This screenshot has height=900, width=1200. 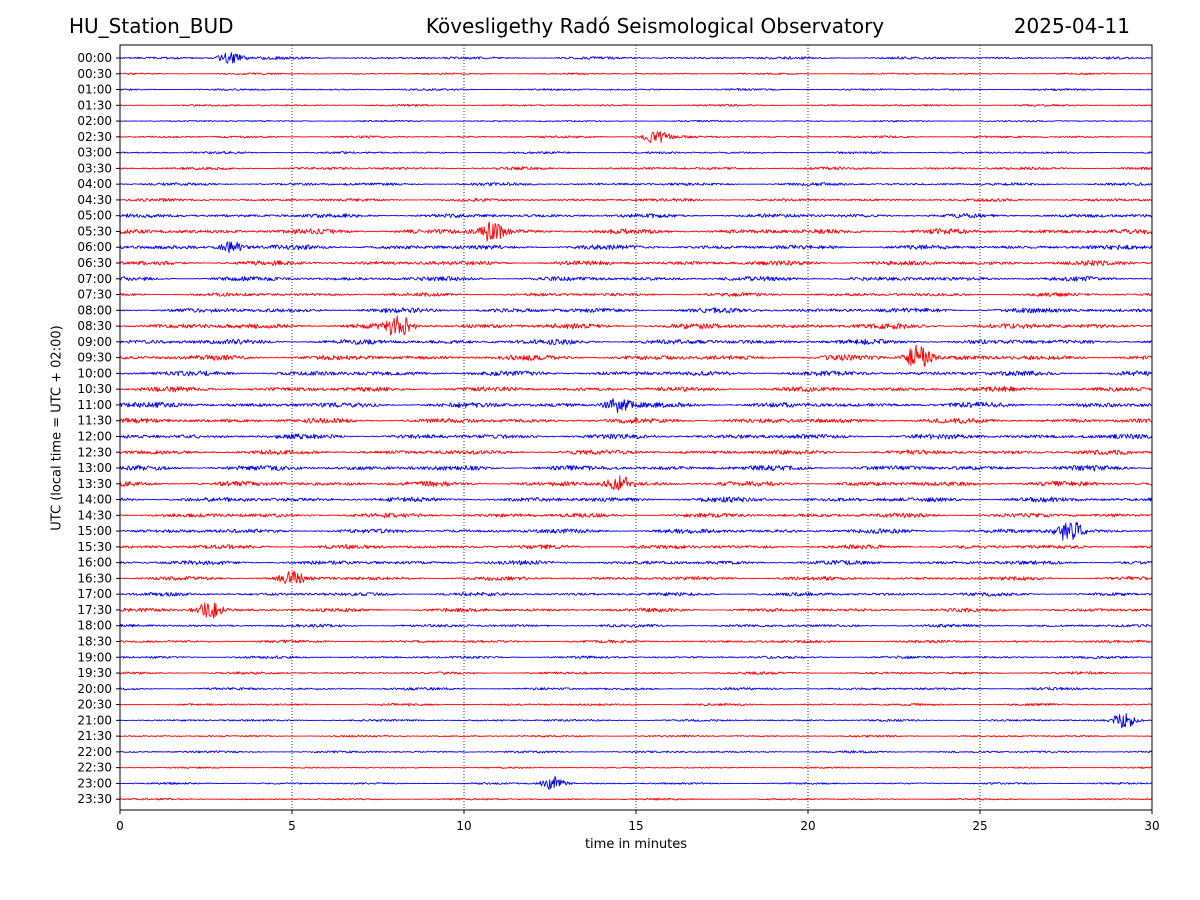 What do you see at coordinates (94, 153) in the screenshot?
I see `y-tick-label: 03:00` at bounding box center [94, 153].